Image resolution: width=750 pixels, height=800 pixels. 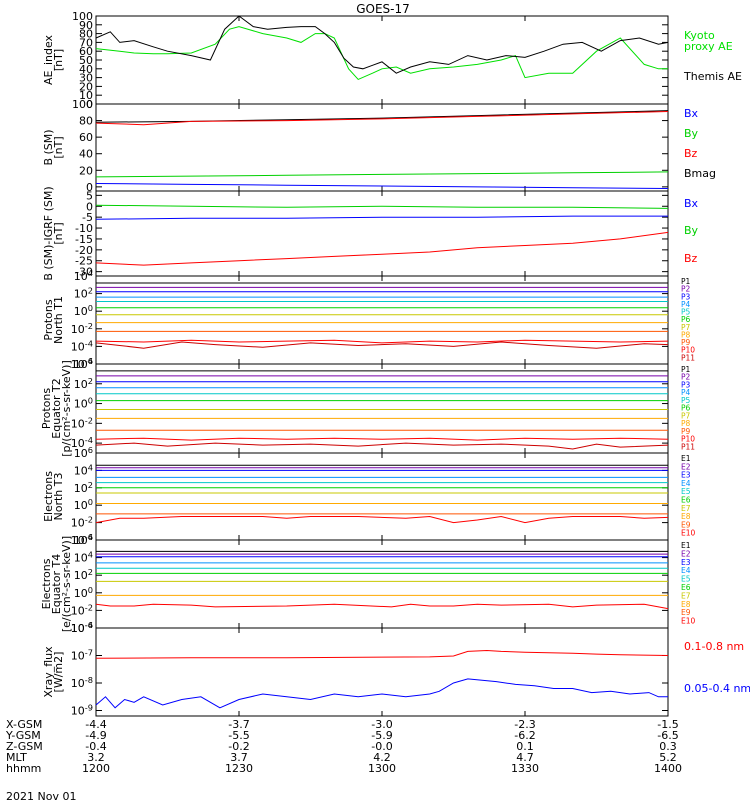 What do you see at coordinates (86, 95) in the screenshot?
I see `y-tick-label: 10` at bounding box center [86, 95].